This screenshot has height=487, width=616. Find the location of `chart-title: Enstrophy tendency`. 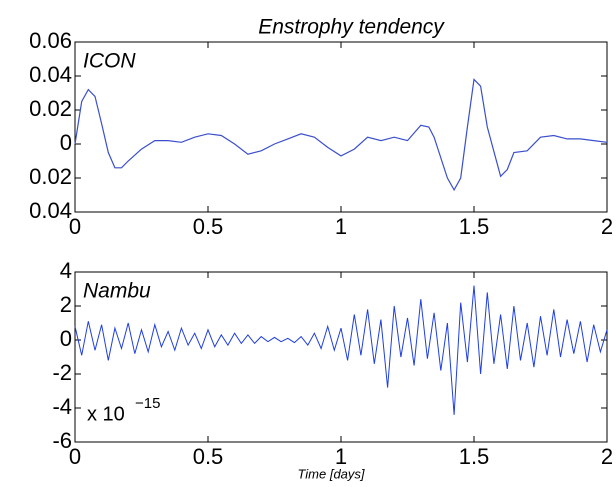

chart-title: Enstrophy tendency is located at coordinates (351, 27).